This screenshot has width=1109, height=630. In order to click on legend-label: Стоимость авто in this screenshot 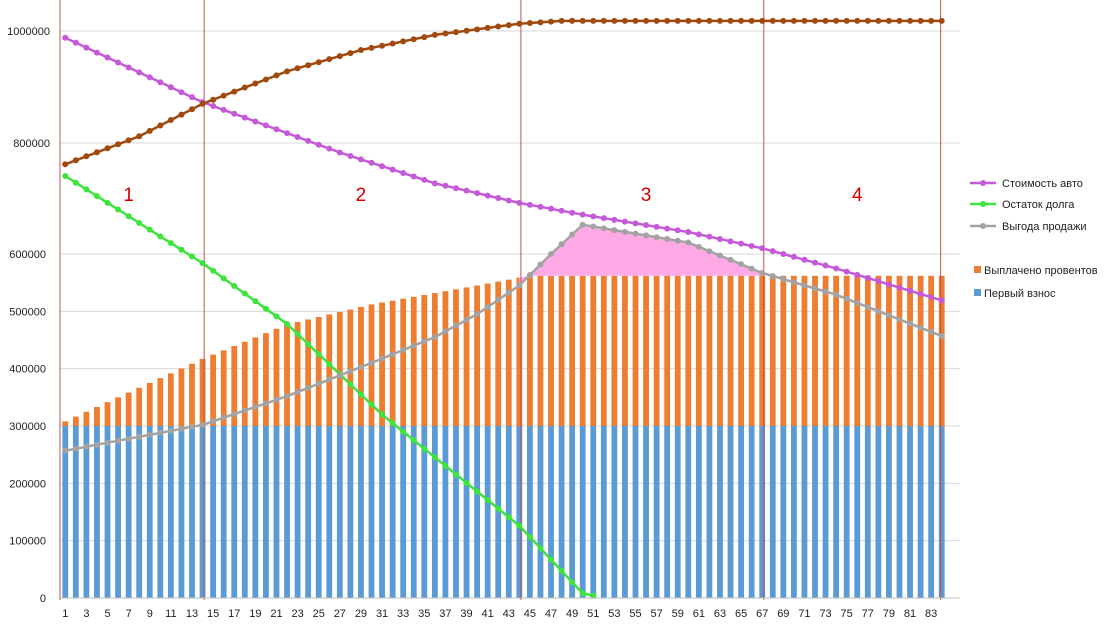, I will do `click(1042, 184)`.